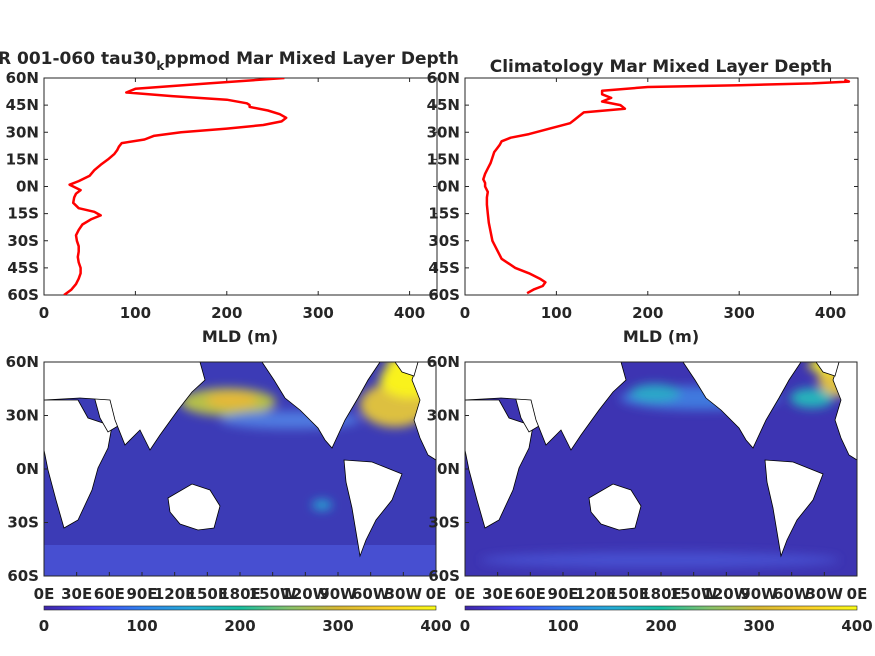 This screenshot has height=656, width=875. Describe the element at coordinates (373, 508) in the screenshot. I see `south-america-land` at that location.